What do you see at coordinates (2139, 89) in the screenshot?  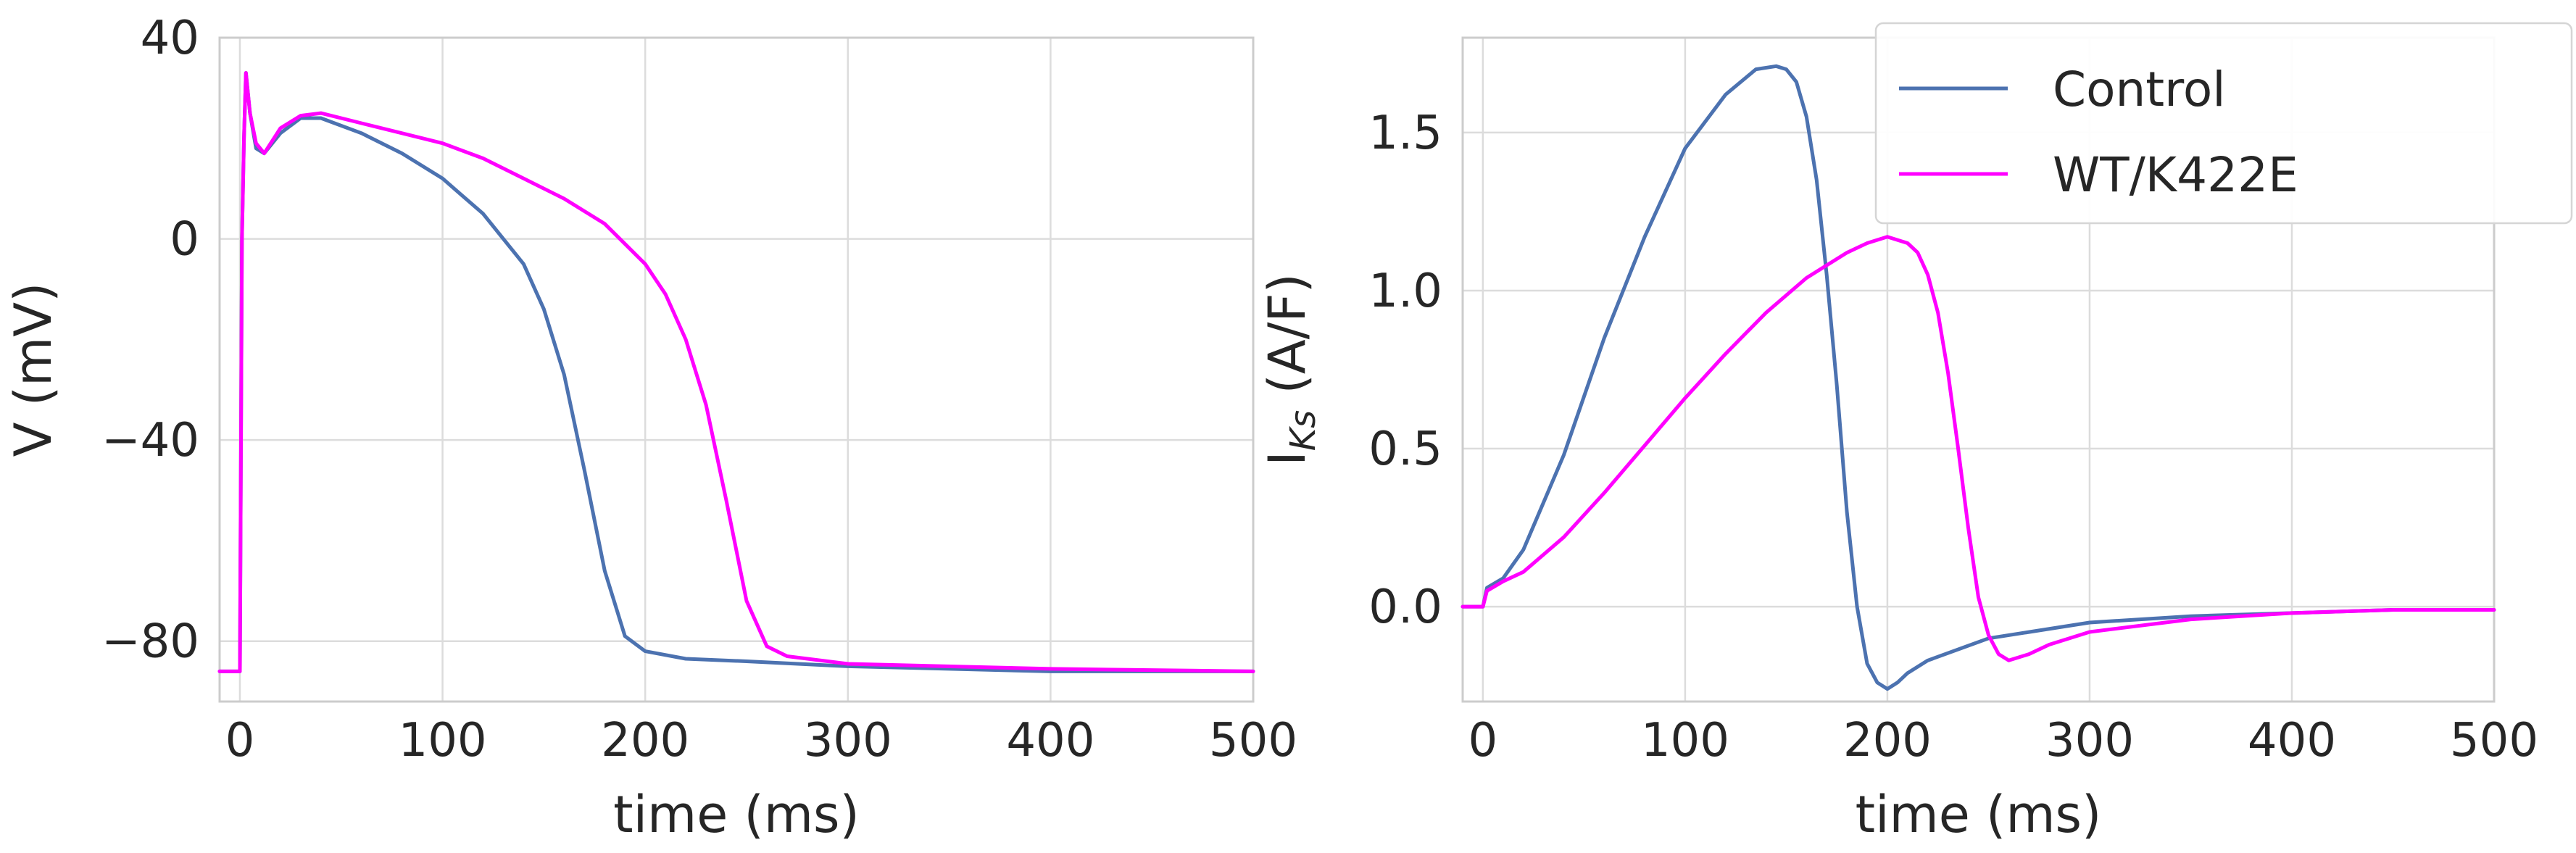 I see `legend-label: Control` at bounding box center [2139, 89].